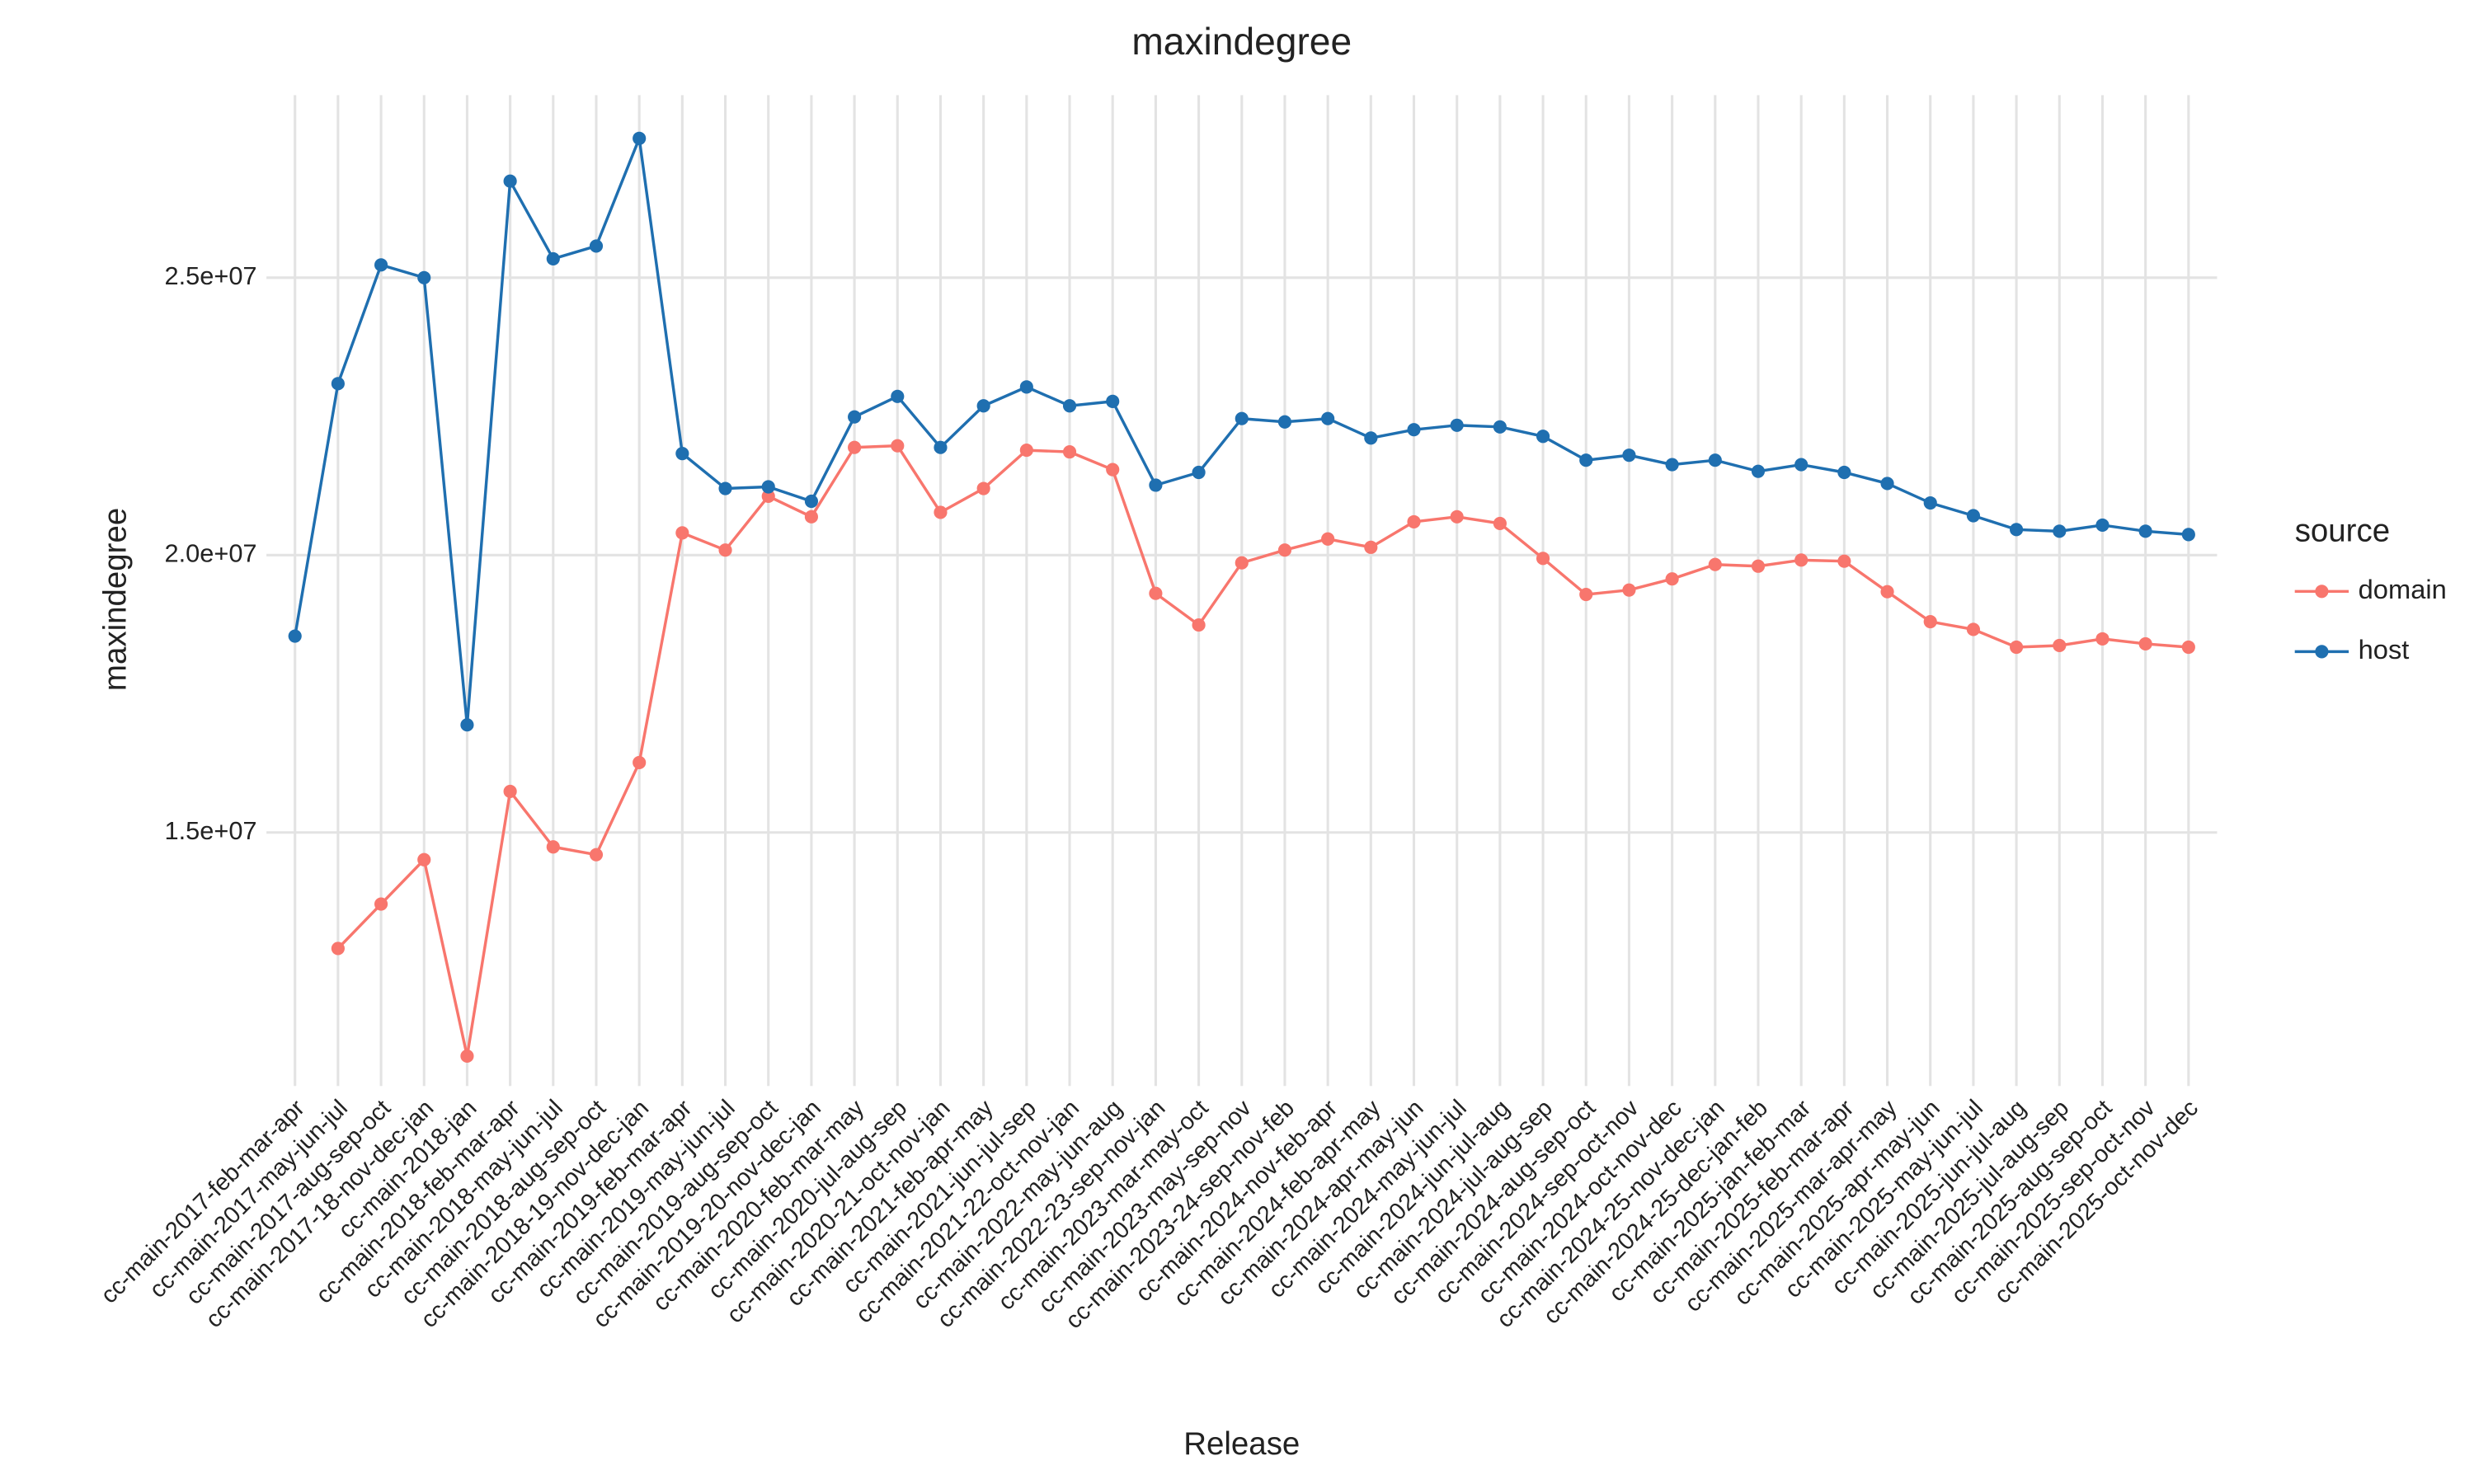 The height and width of the screenshot is (1484, 2474). What do you see at coordinates (2403, 589) in the screenshot?
I see `legend-label: domain` at bounding box center [2403, 589].